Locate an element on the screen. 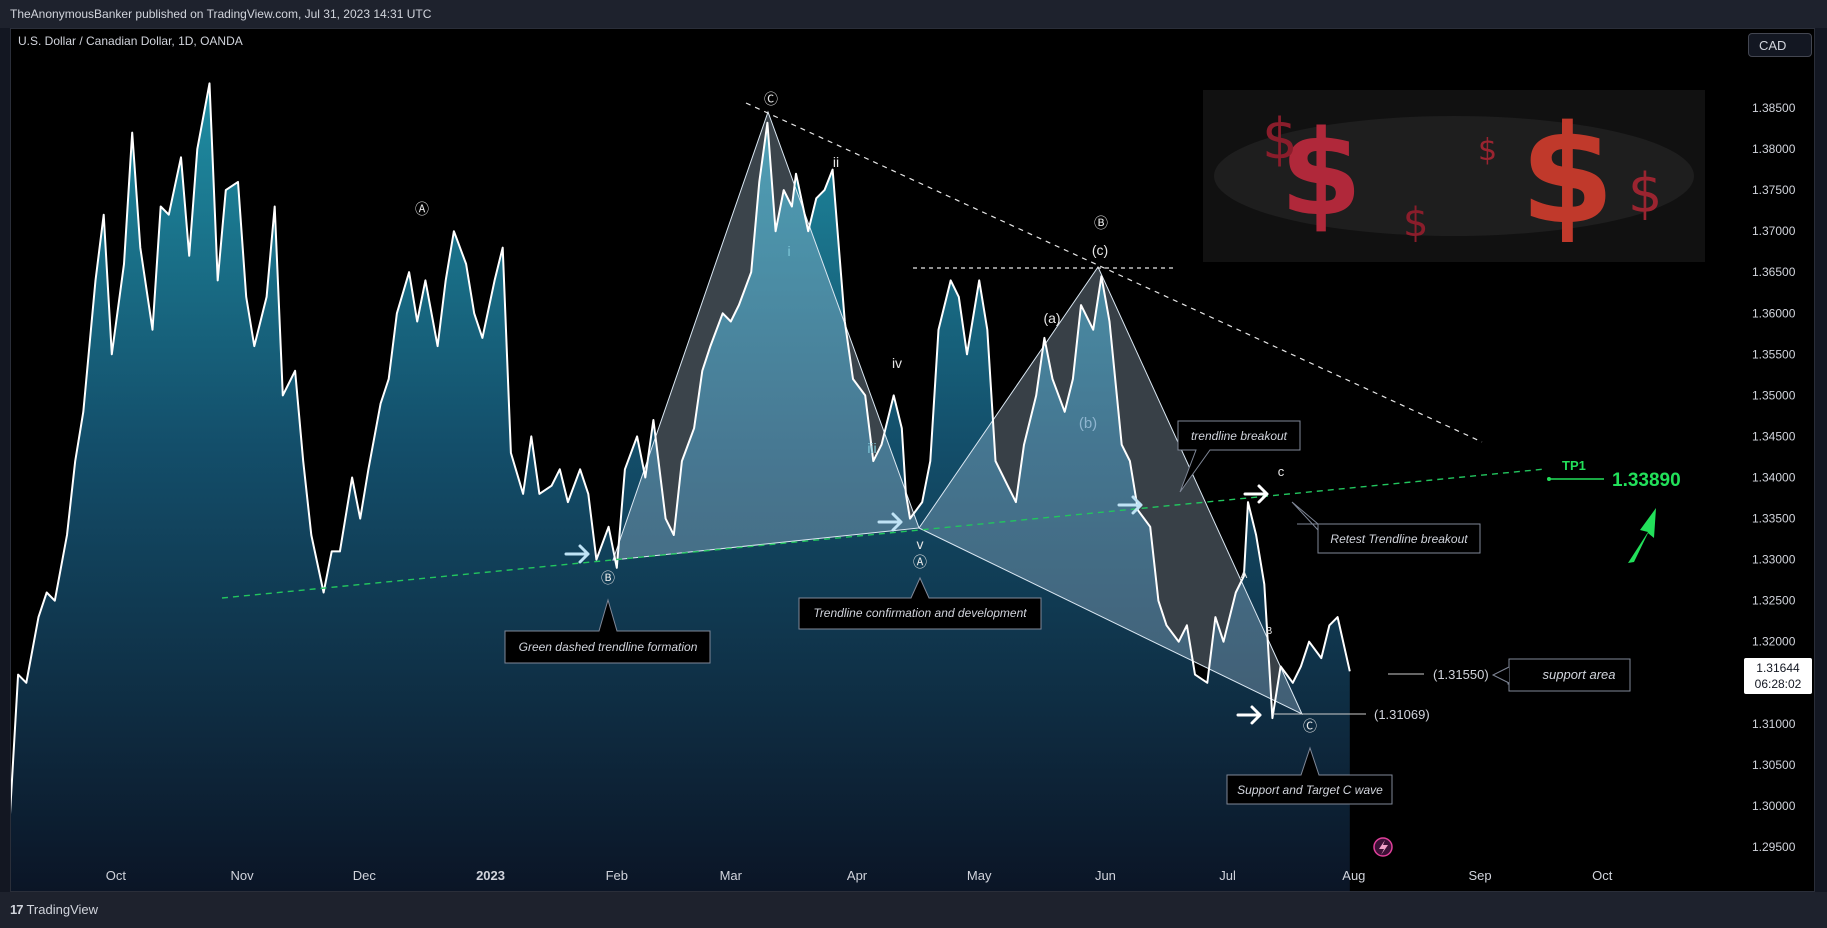 The width and height of the screenshot is (1827, 928). brand-name: TradingView is located at coordinates (62, 909).